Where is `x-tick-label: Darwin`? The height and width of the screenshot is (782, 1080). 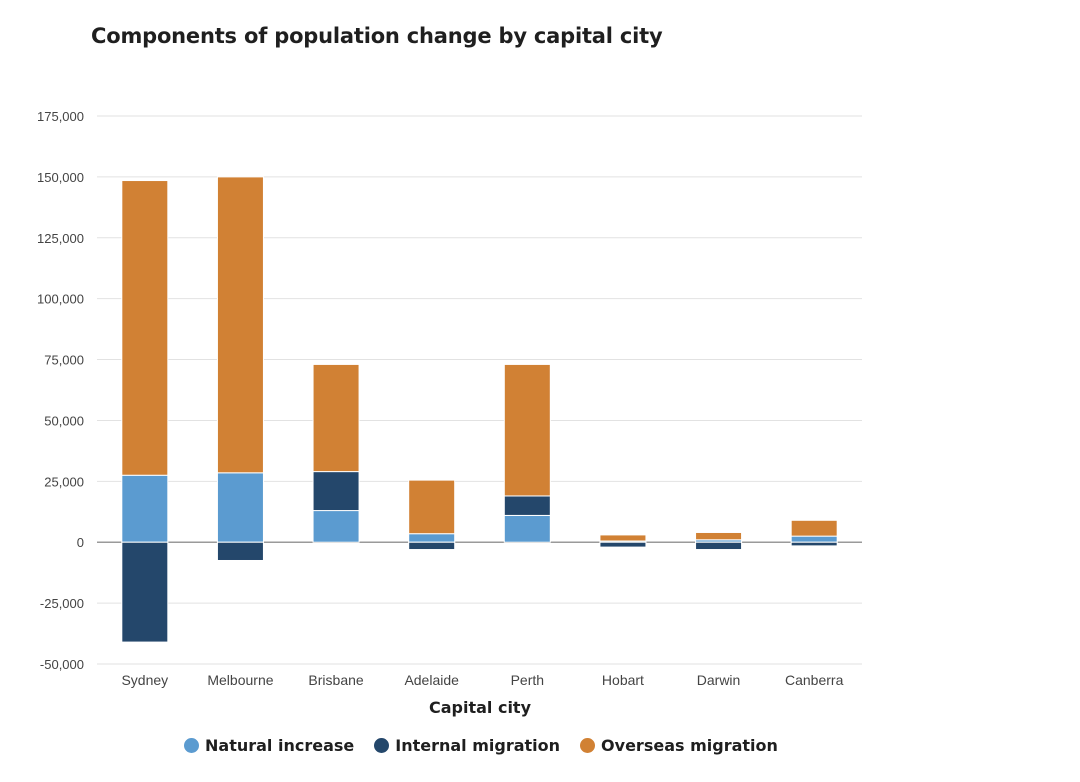 x-tick-label: Darwin is located at coordinates (719, 680).